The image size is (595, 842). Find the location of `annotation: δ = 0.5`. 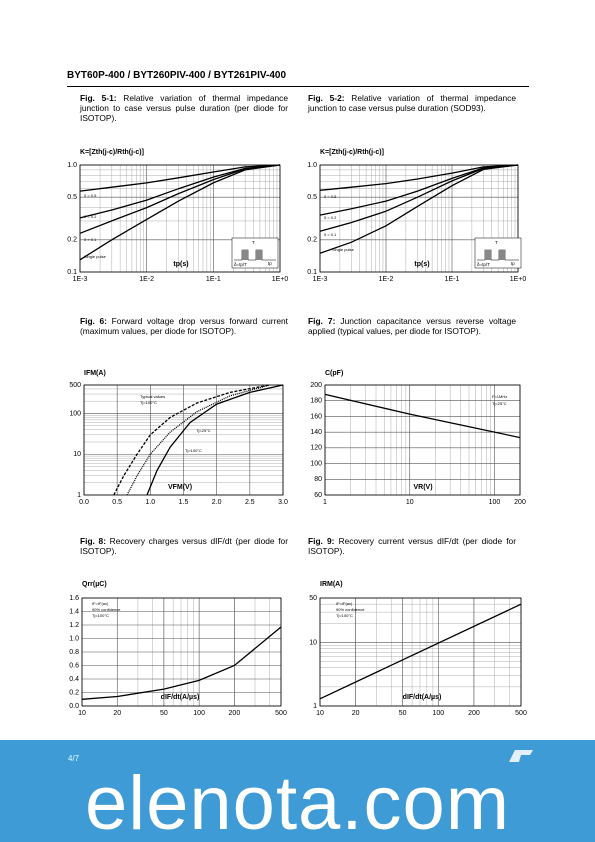

annotation: δ = 0.5 is located at coordinates (90, 195).